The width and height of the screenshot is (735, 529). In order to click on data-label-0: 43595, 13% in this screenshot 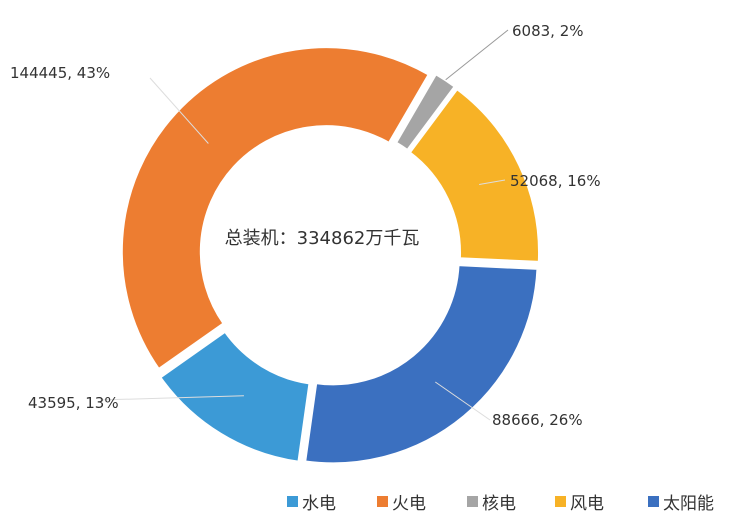, I will do `click(73, 403)`.